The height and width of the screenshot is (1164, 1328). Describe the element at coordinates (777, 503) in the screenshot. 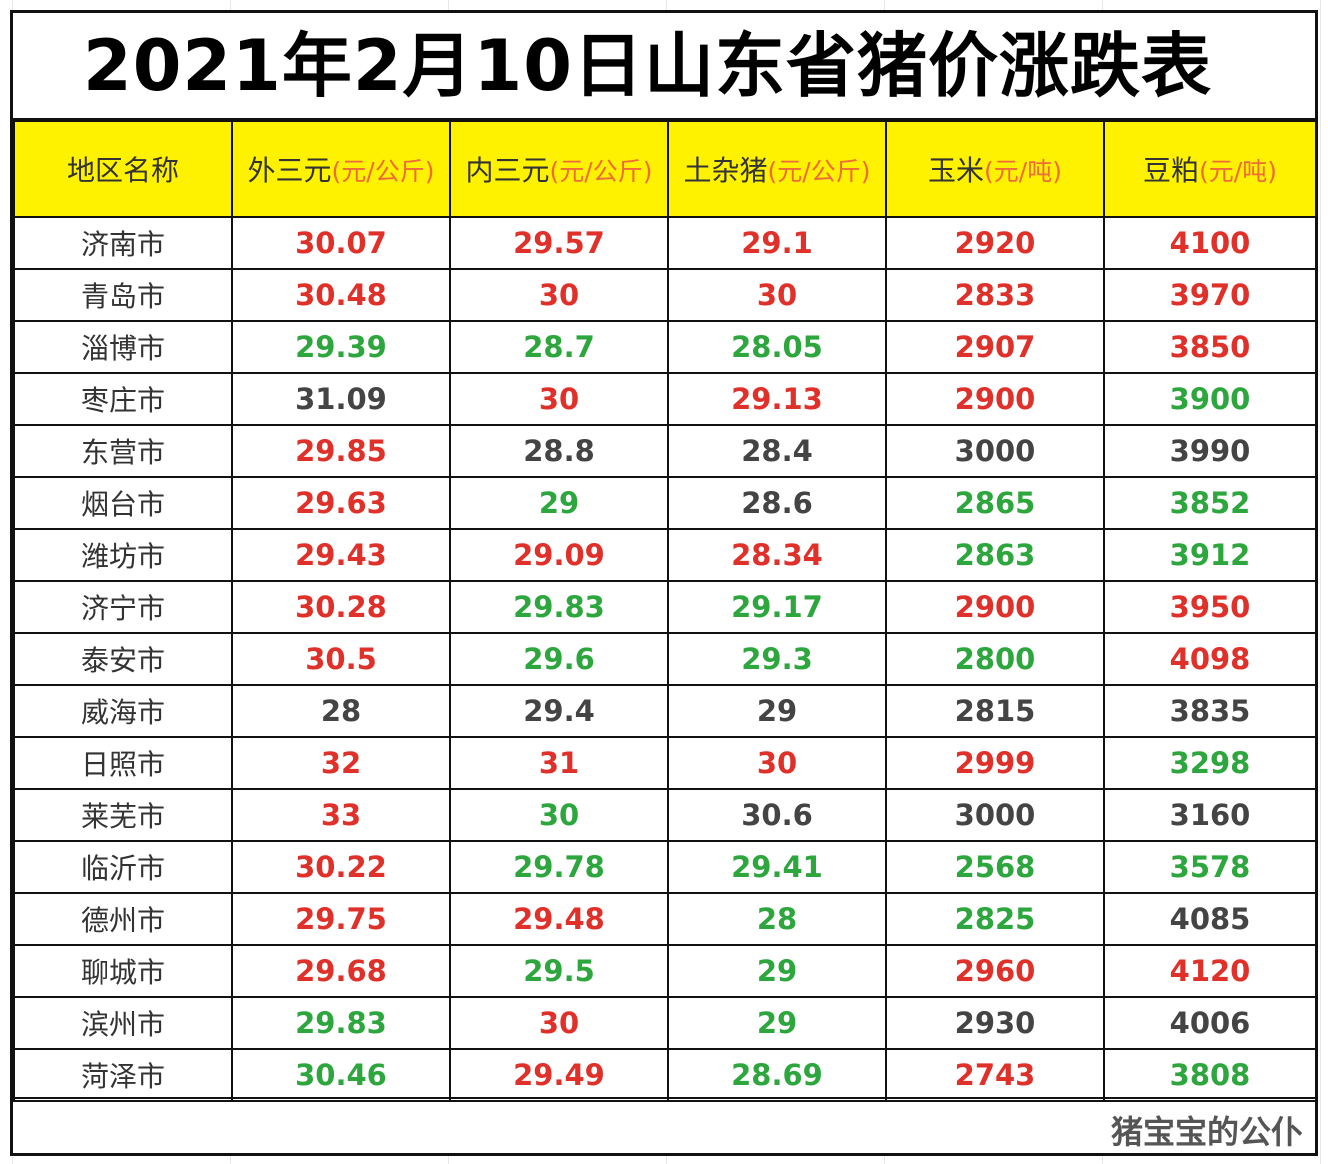

I see `price-cell: 28.6` at that location.